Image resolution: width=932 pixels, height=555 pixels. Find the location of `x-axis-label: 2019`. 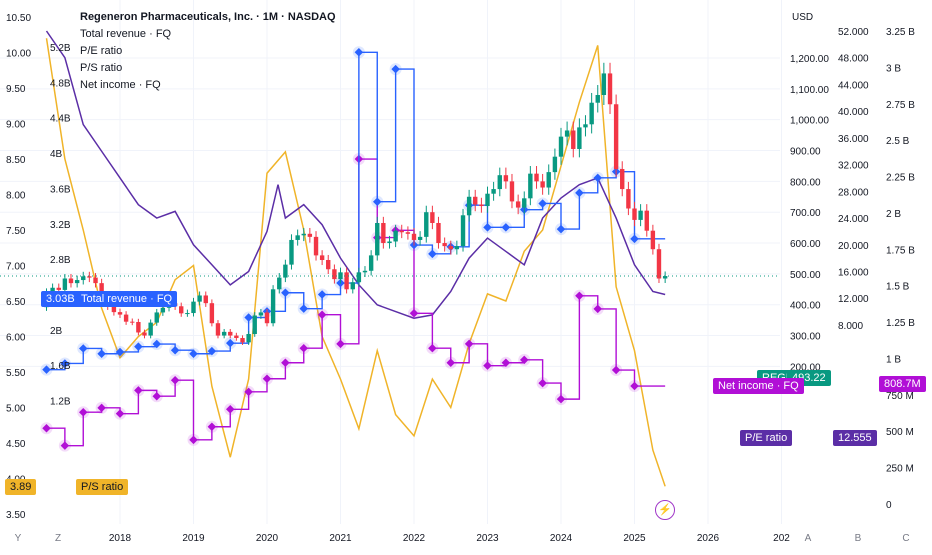

x-axis-label: 2019 is located at coordinates (193, 538).